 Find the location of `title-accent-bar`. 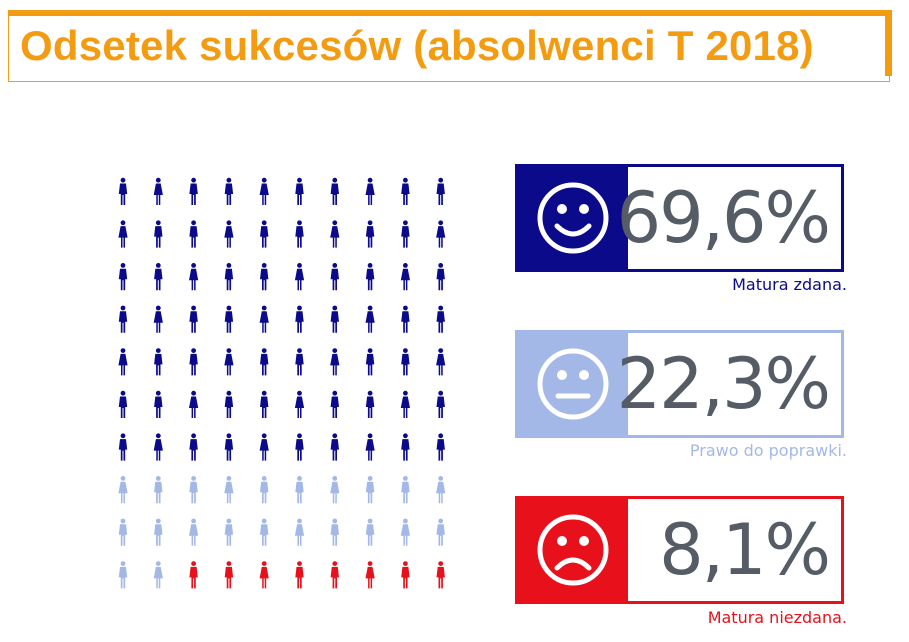

title-accent-bar is located at coordinates (888, 43).